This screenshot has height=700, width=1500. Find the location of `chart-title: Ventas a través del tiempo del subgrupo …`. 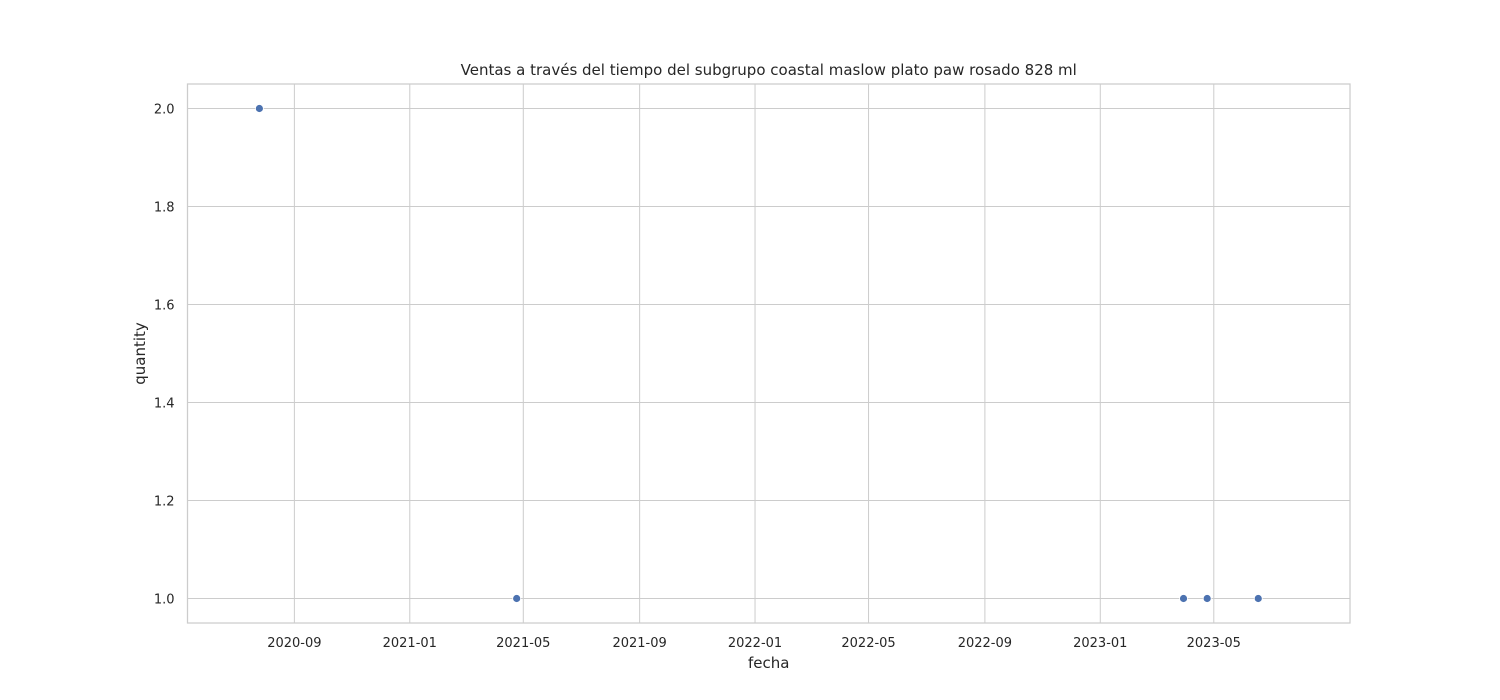

chart-title: Ventas a través del tiempo del subgrupo … is located at coordinates (769, 70).